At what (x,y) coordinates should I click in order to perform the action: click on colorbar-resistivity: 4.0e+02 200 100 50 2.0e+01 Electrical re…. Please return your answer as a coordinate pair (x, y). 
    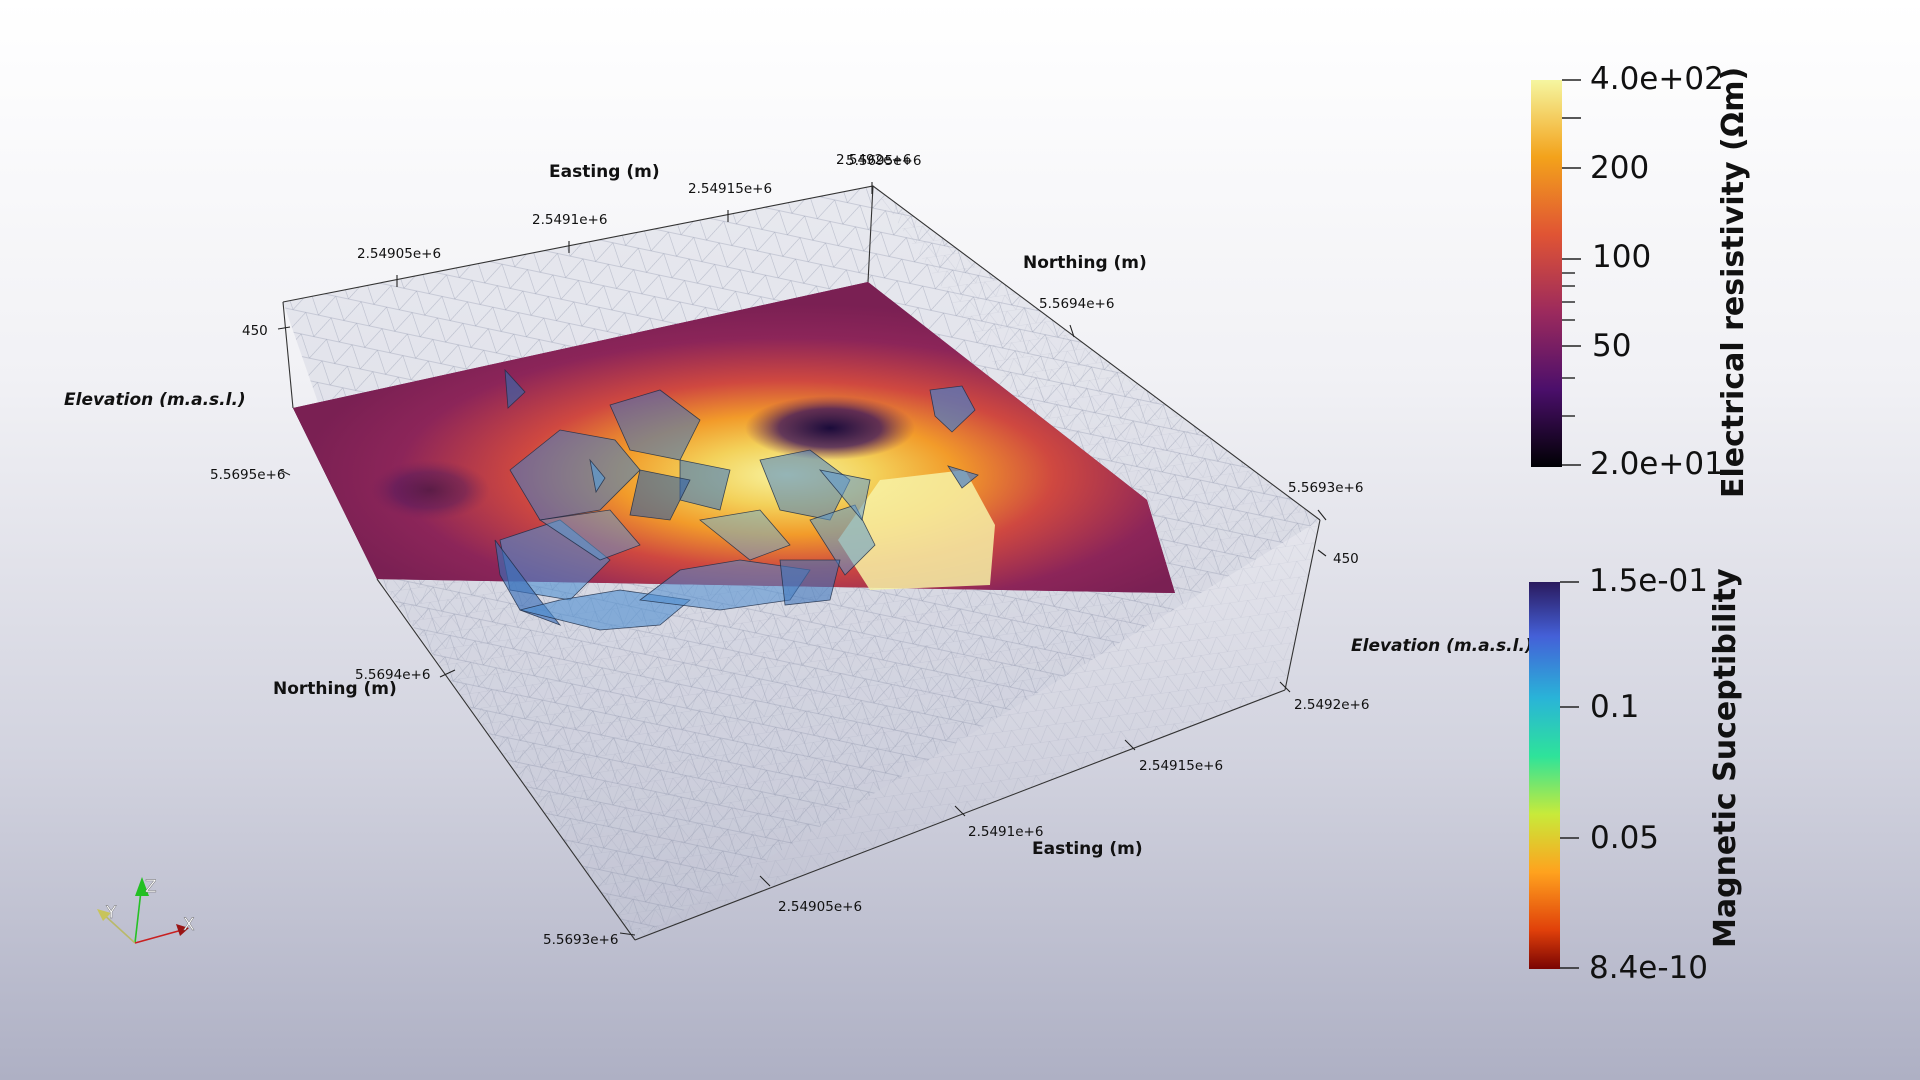
    Looking at the image, I should click on (1641, 279).